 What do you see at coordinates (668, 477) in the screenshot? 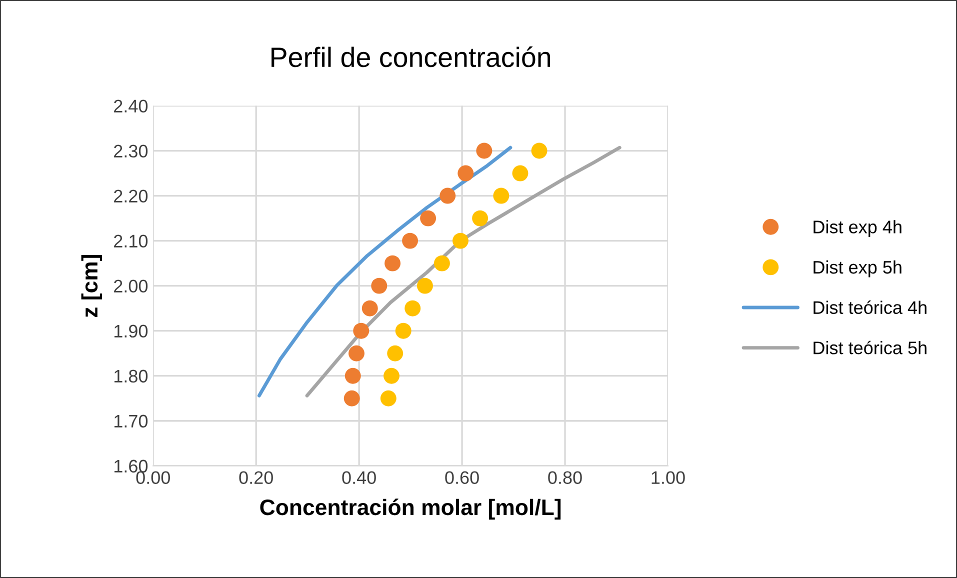
I see `x-tick-label: 1.00` at bounding box center [668, 477].